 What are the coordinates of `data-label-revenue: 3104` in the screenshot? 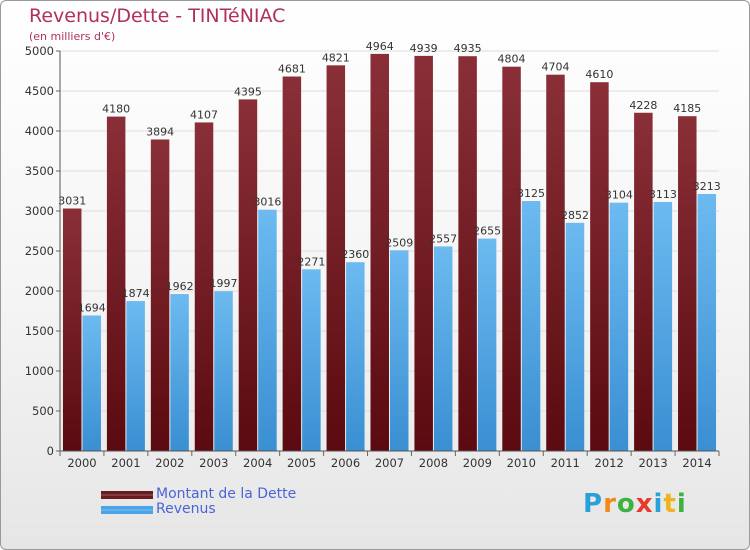 It's located at (619, 195).